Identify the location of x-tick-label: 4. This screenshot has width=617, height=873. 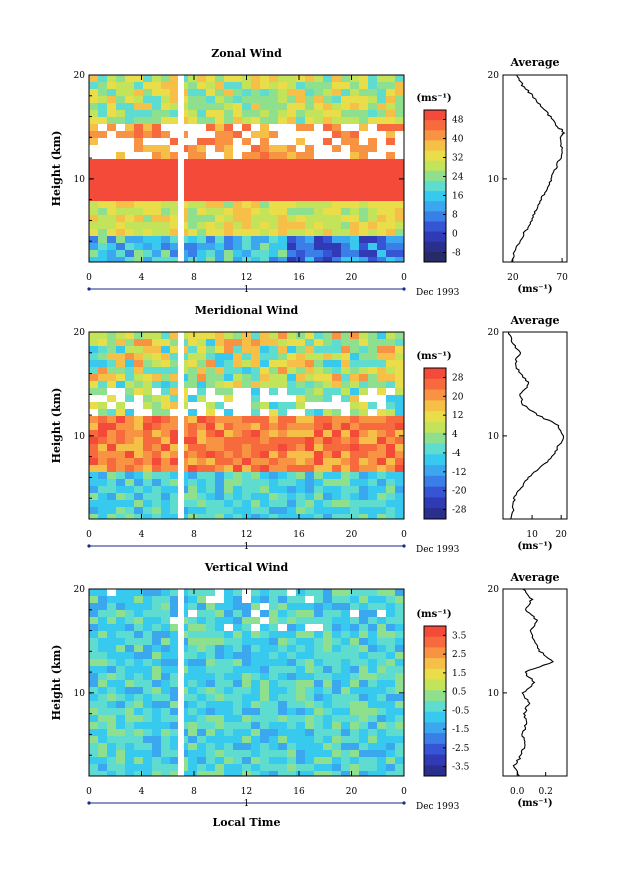
(142, 278).